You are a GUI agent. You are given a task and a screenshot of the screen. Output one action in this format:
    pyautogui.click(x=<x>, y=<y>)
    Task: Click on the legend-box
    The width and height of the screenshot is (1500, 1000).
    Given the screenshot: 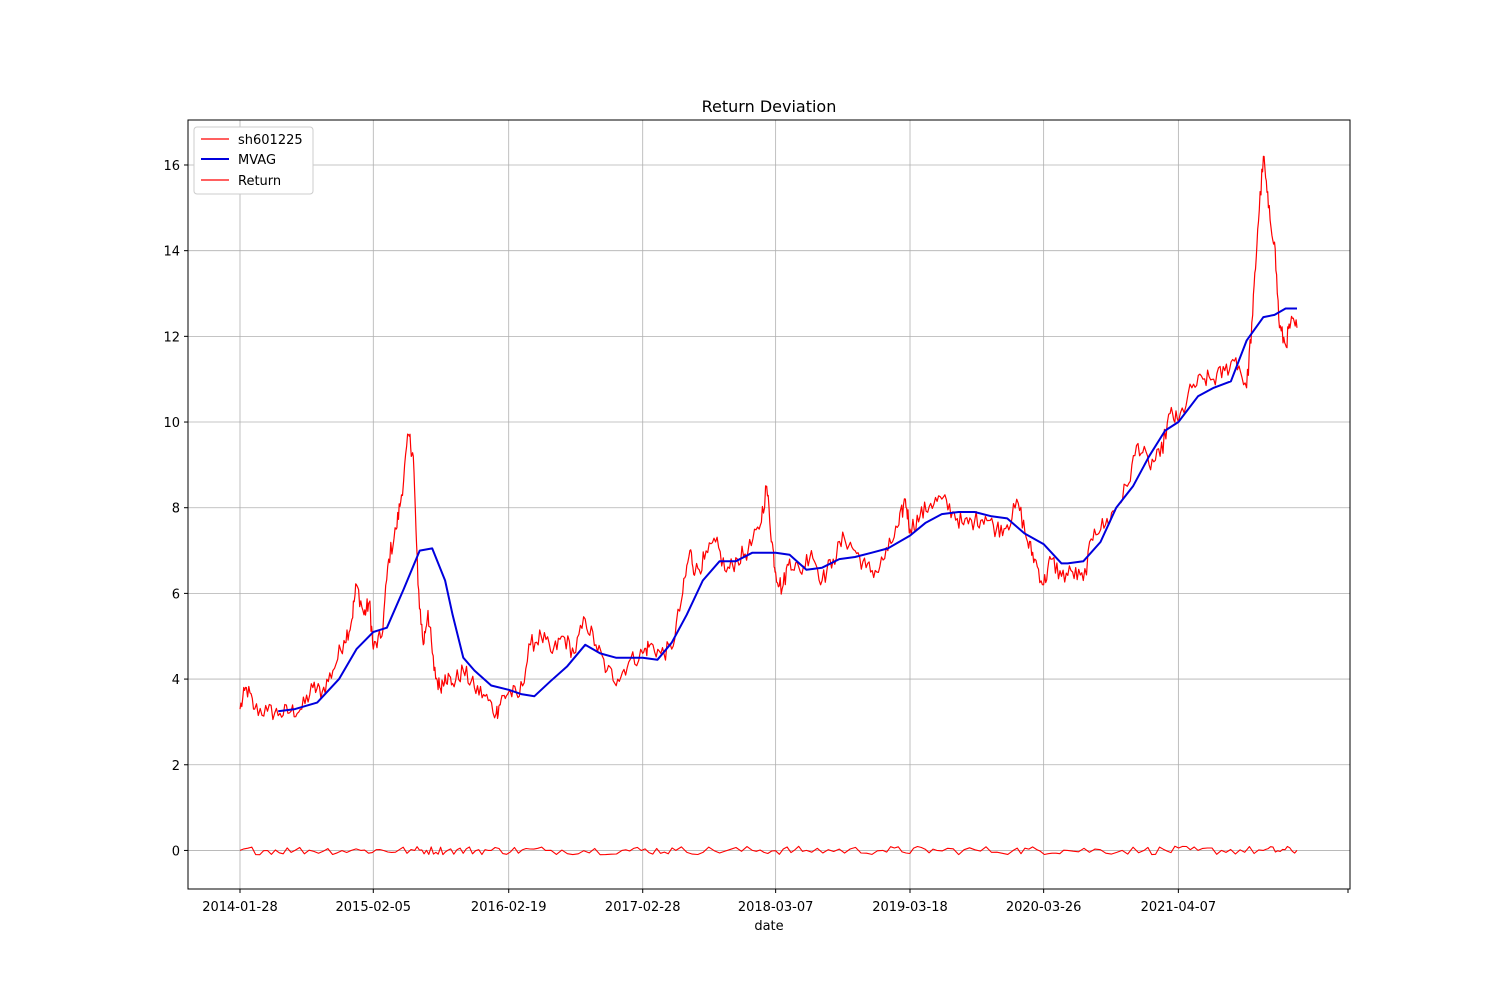 What is the action you would take?
    pyautogui.click(x=253, y=160)
    